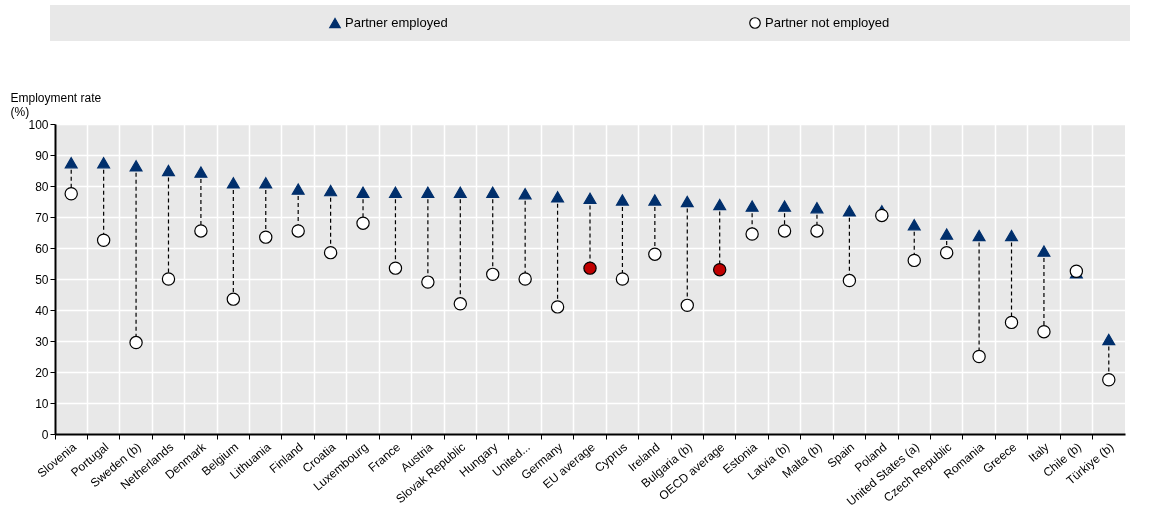 This screenshot has height=522, width=1155. I want to click on y-tick-label: 50, so click(42, 279).